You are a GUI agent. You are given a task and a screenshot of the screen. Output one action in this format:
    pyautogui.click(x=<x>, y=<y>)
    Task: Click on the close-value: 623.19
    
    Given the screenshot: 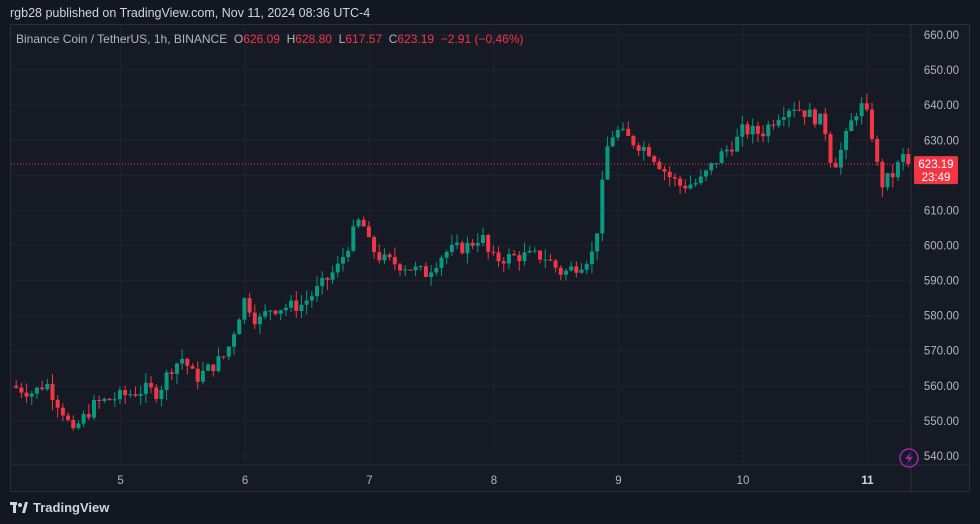 What is the action you would take?
    pyautogui.click(x=416, y=39)
    